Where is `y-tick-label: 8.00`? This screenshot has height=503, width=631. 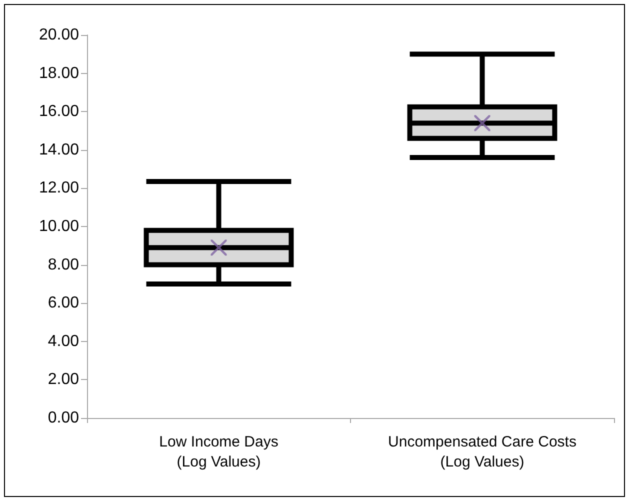
y-tick-label: 8.00 is located at coordinates (64, 265).